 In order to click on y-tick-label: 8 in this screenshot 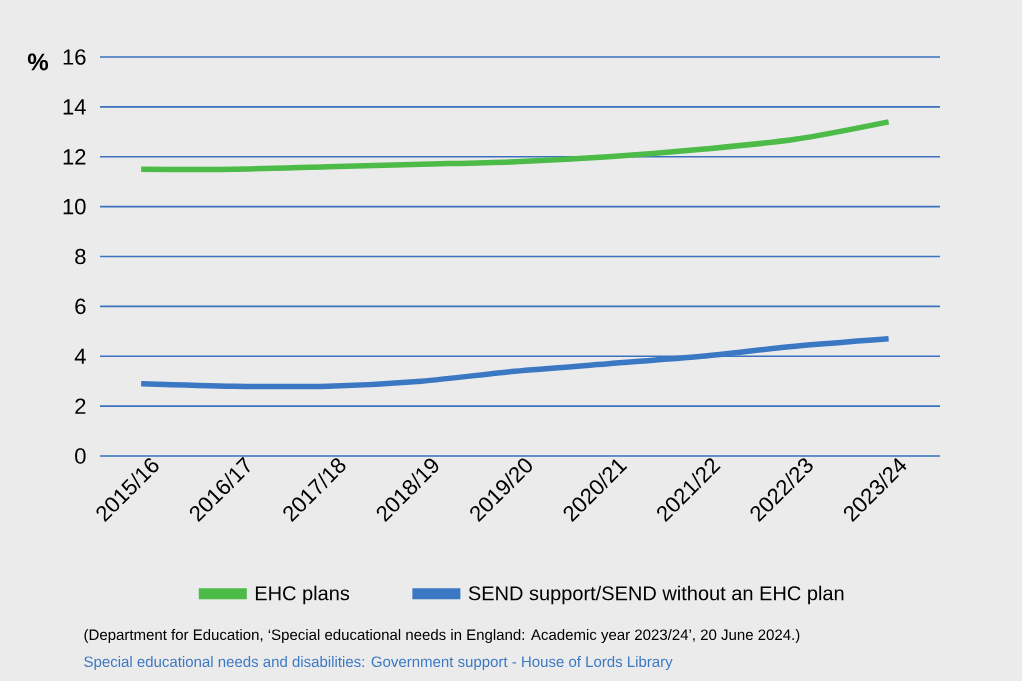, I will do `click(80, 256)`.